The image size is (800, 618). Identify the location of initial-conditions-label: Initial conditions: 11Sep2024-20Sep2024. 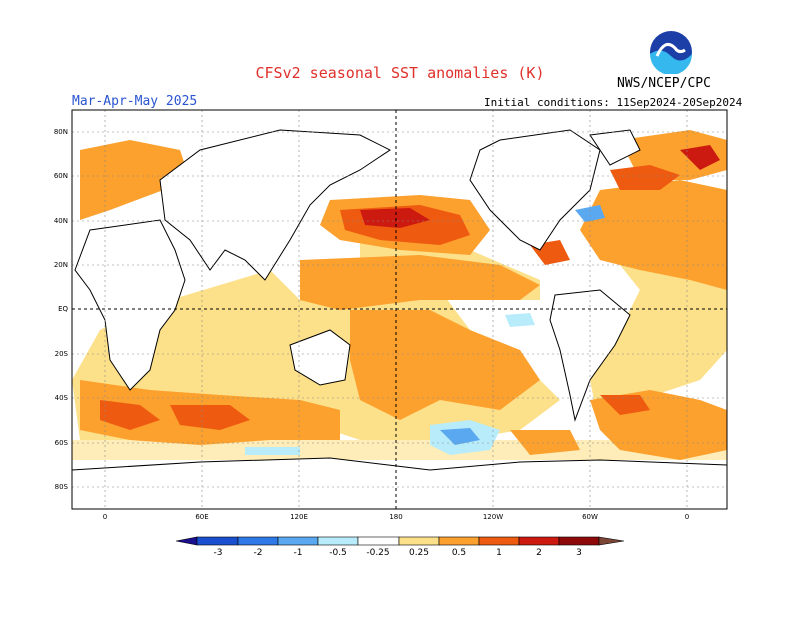
(613, 102).